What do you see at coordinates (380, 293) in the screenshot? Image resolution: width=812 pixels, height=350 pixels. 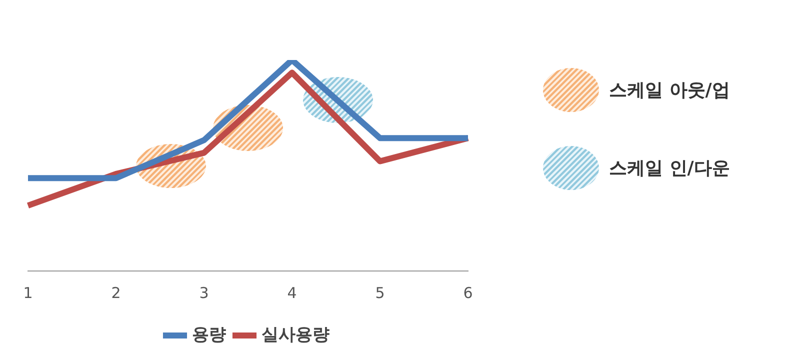 I see `x-tick-label: 5` at bounding box center [380, 293].